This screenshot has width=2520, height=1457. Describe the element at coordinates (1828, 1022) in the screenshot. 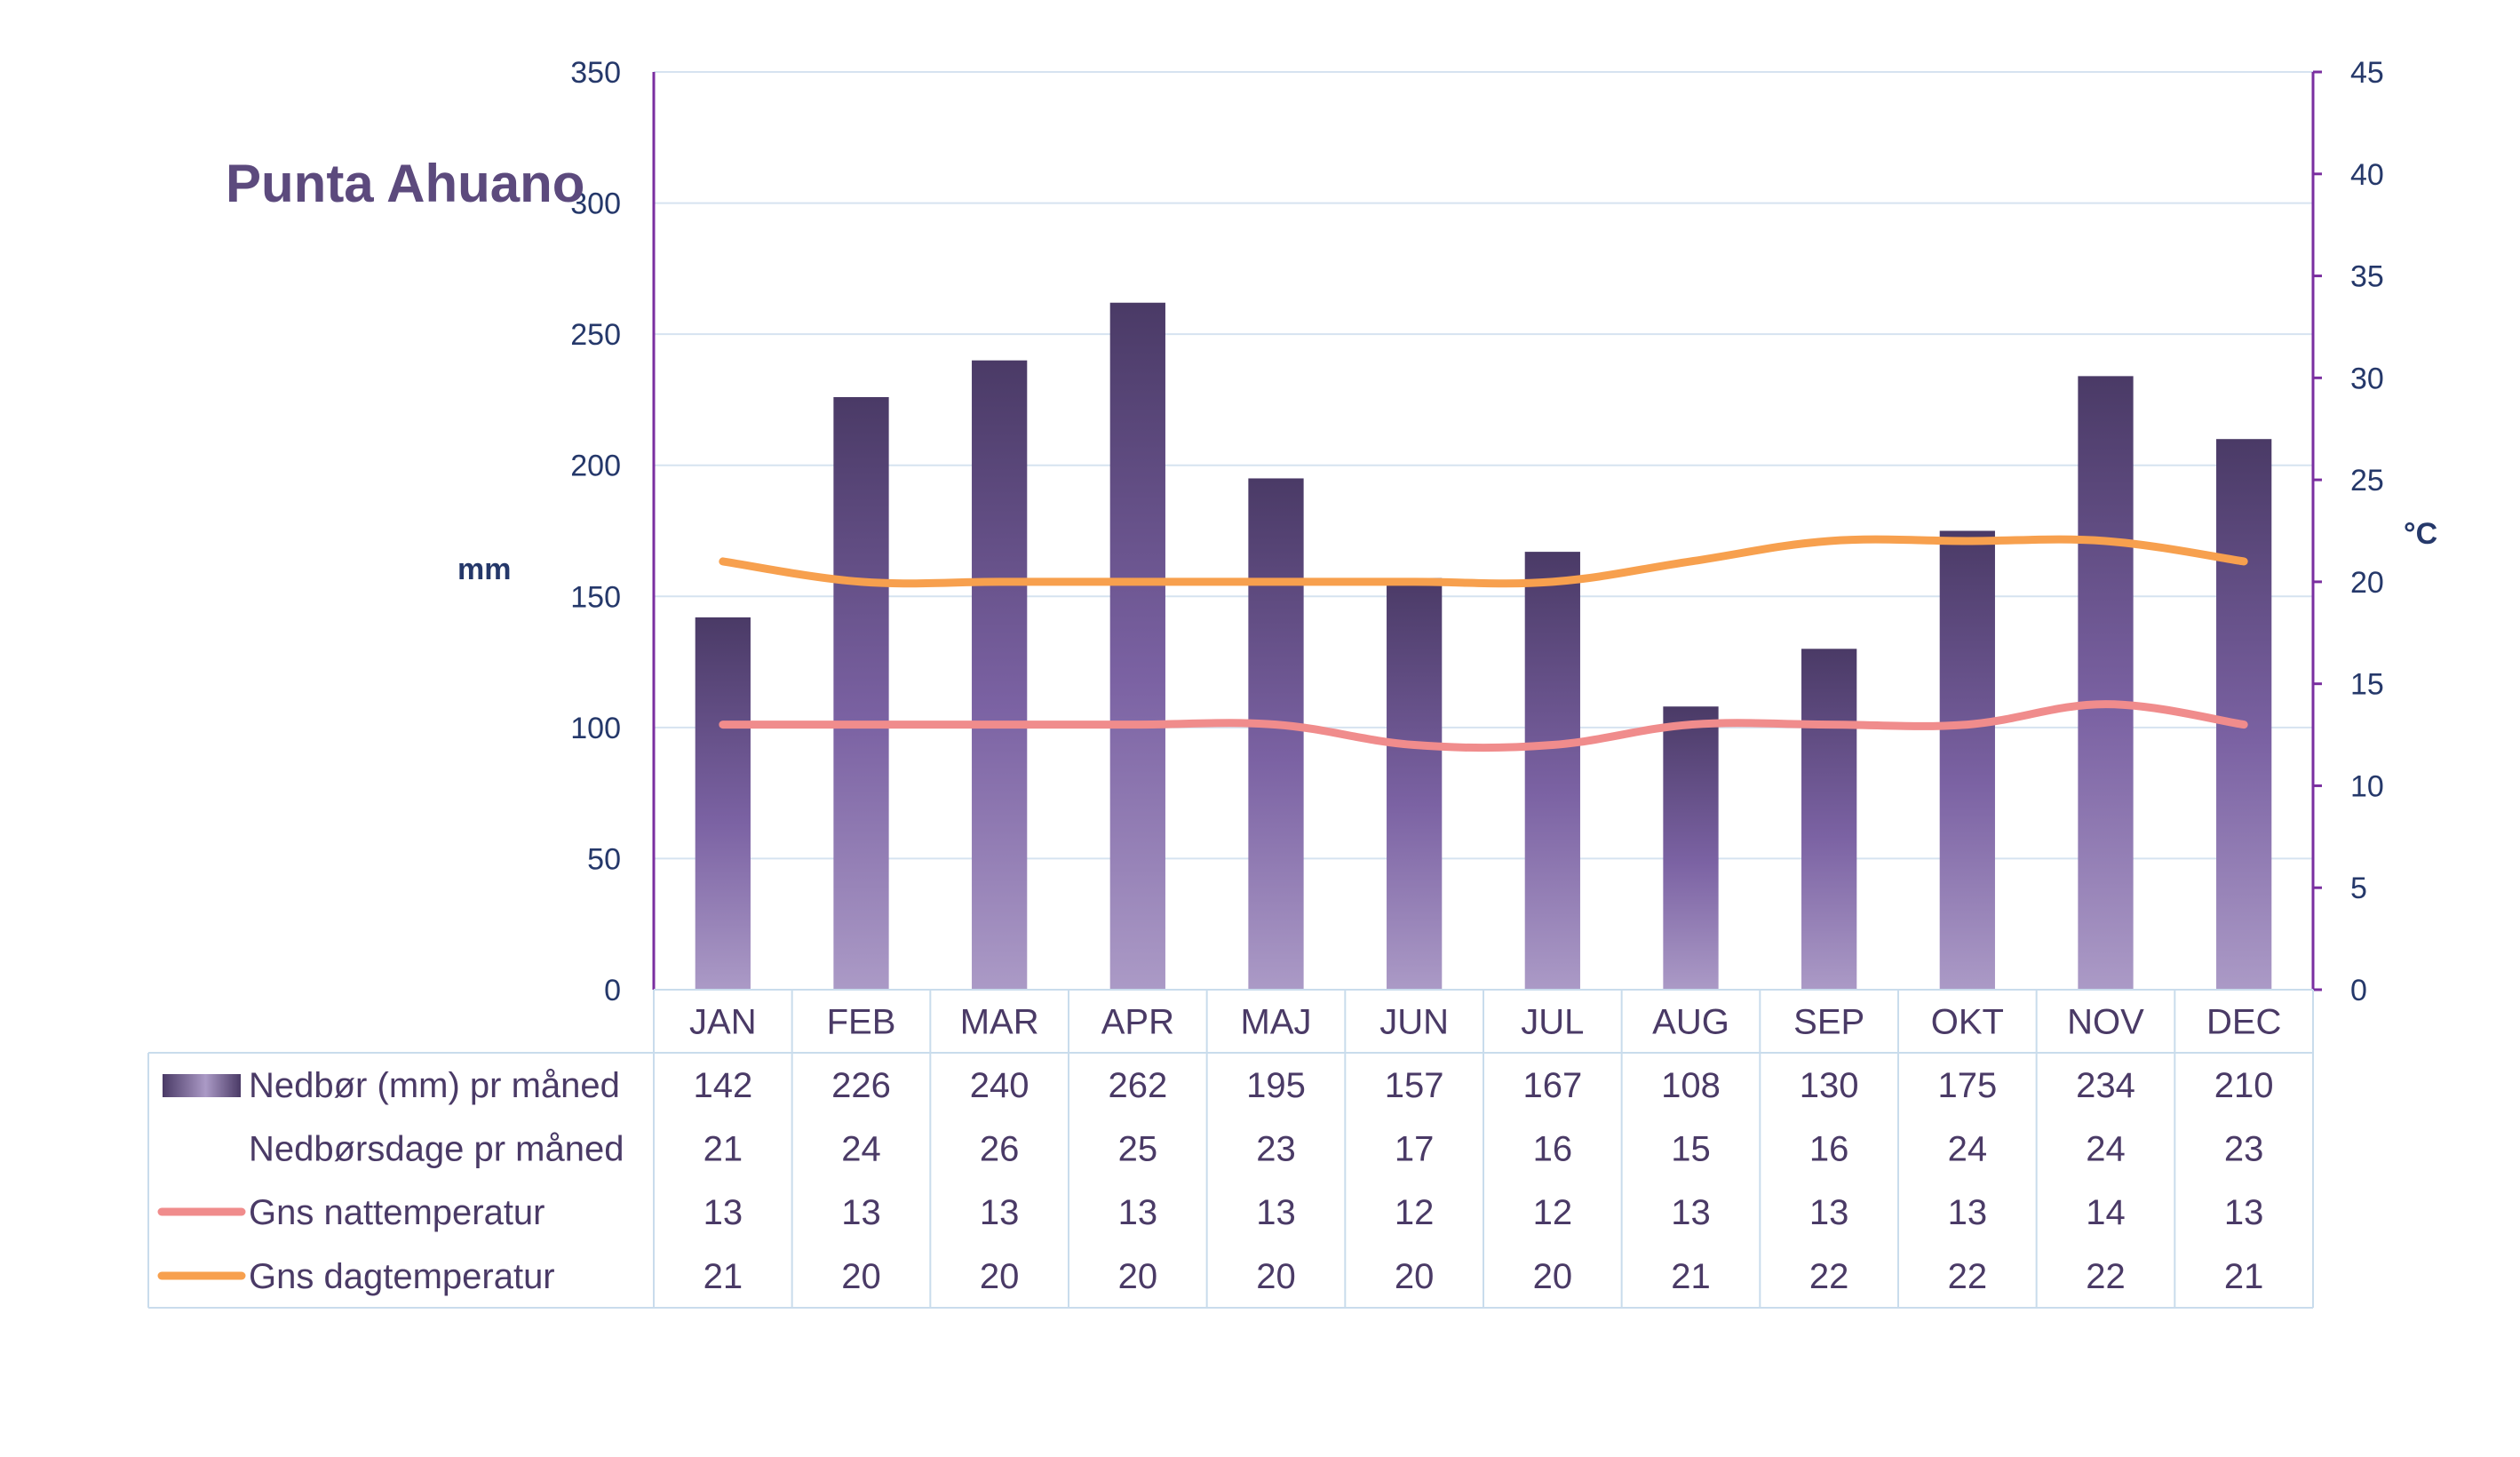

I see `x-tick-label: SEP` at that location.